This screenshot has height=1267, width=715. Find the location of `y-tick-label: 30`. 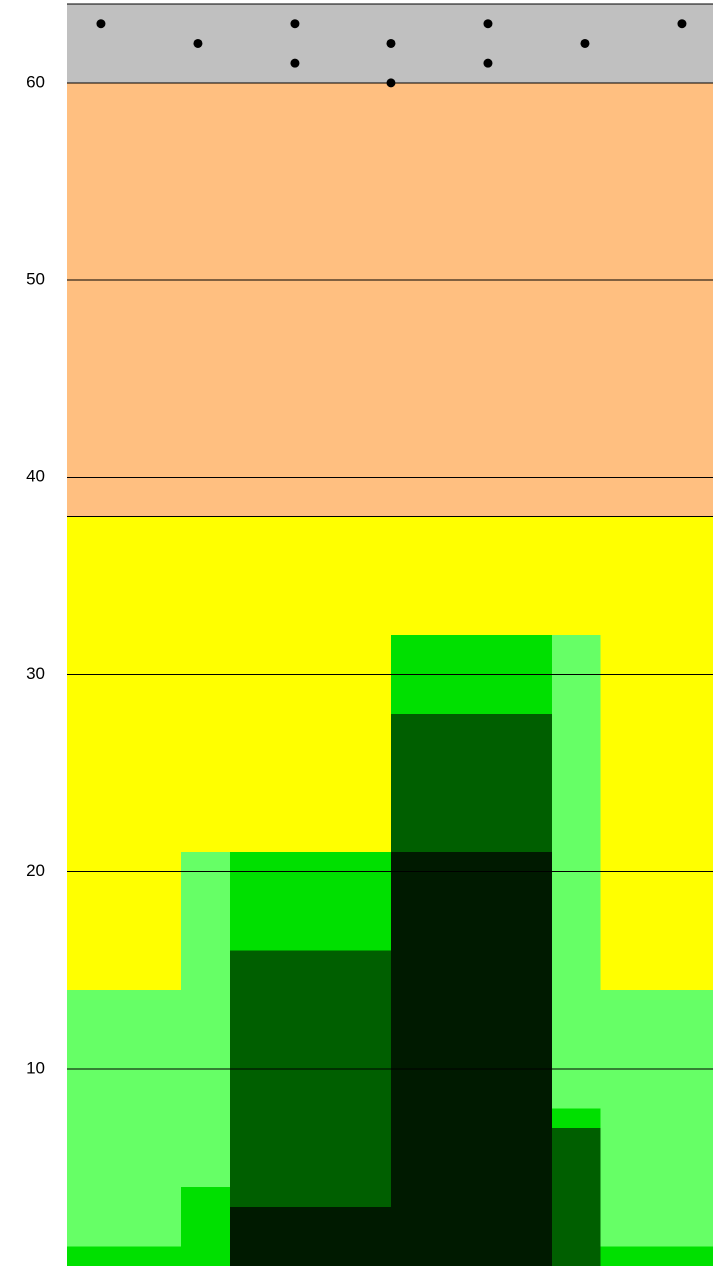

y-tick-label: 30 is located at coordinates (35, 673).